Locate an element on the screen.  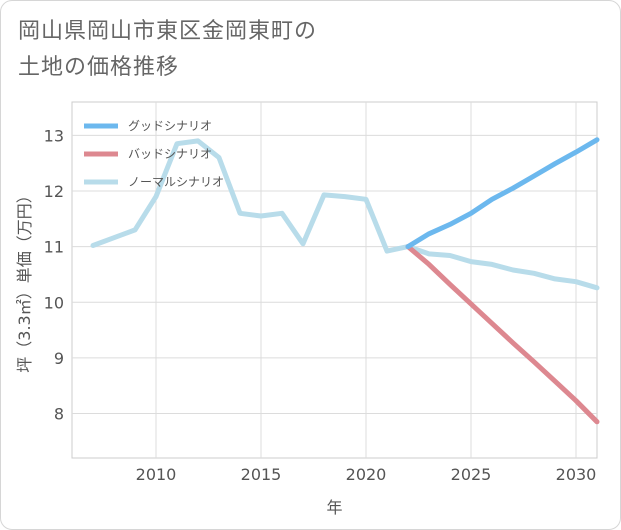
x-axis-title: 年 is located at coordinates (334, 507).